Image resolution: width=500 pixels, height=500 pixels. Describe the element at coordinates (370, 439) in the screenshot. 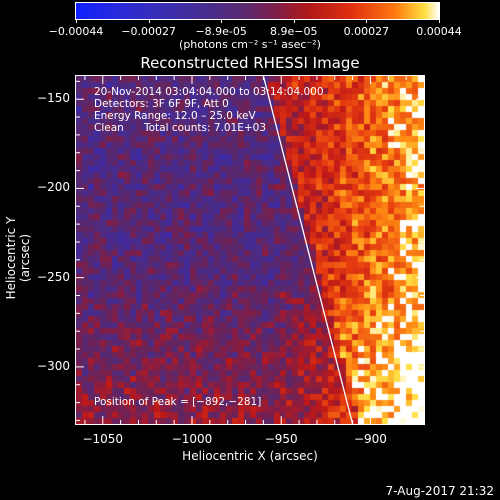

I see `x-tick-label: −900` at that location.